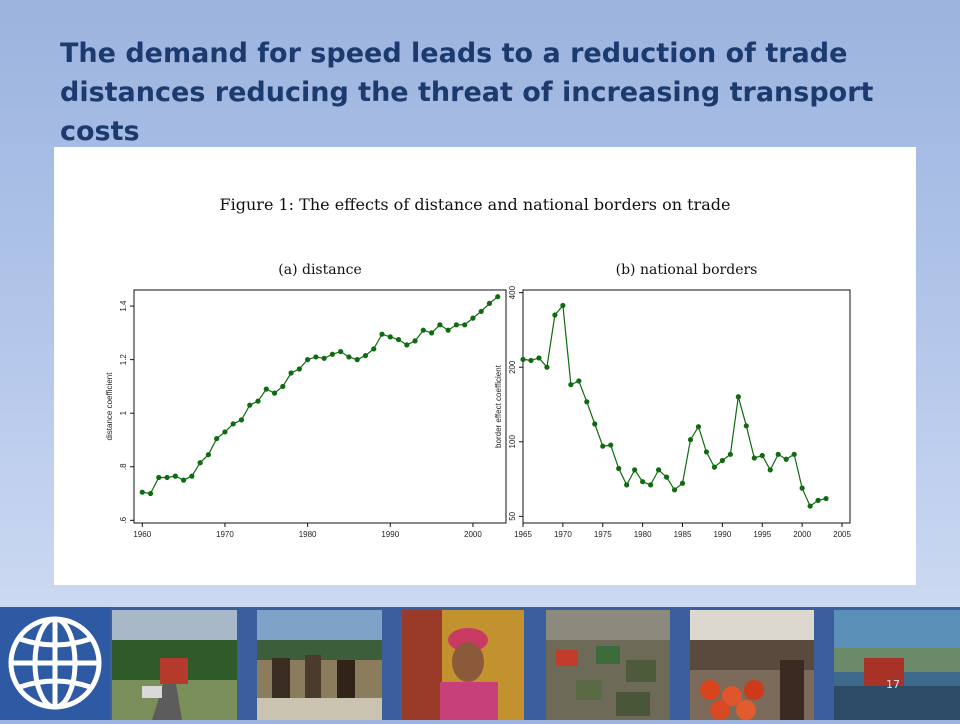 The width and height of the screenshot is (960, 724). Describe the element at coordinates (123, 519) in the screenshot. I see `y-tick-label: .6` at that location.